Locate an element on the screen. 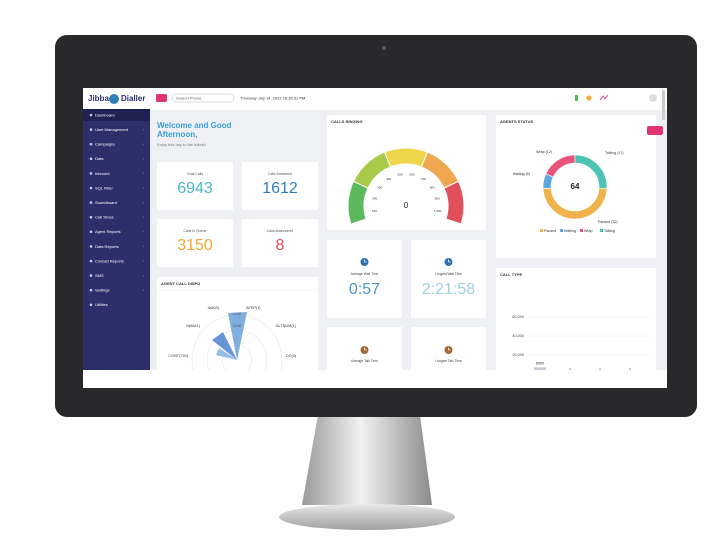 This screenshot has width=728, height=555. stat-value: 3150 is located at coordinates (195, 245).